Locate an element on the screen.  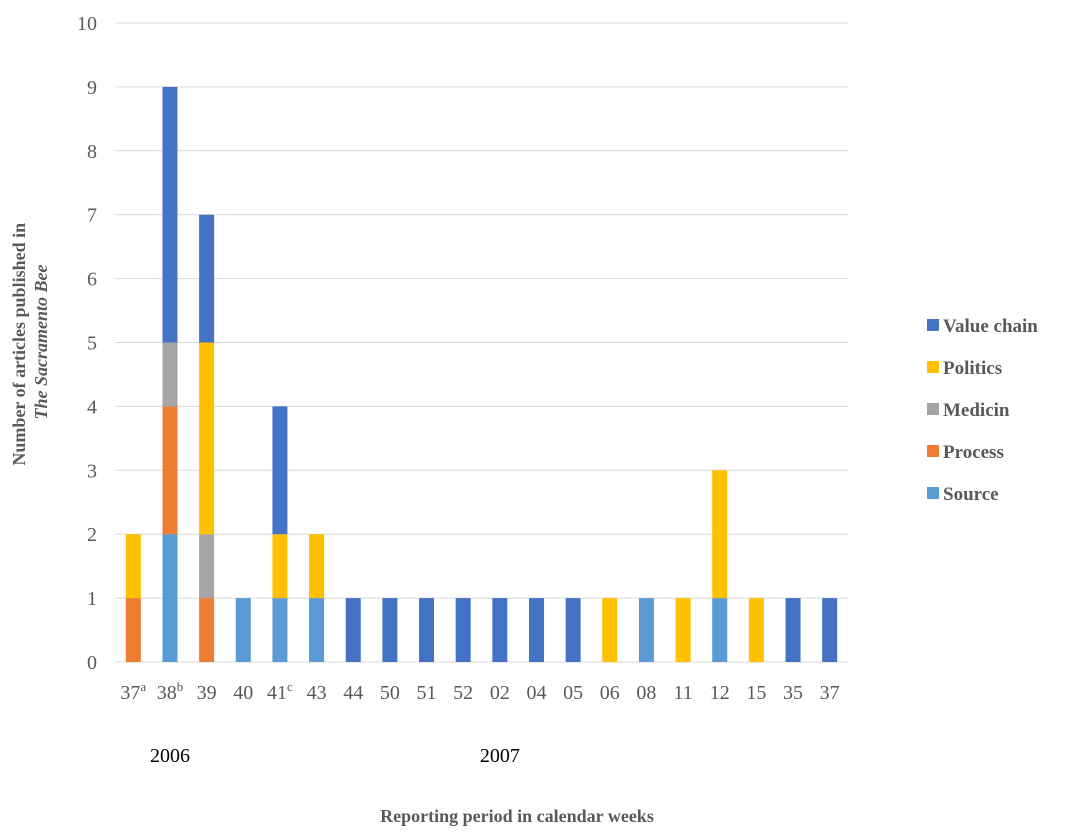
x-tick-text: 15 is located at coordinates (756, 693).